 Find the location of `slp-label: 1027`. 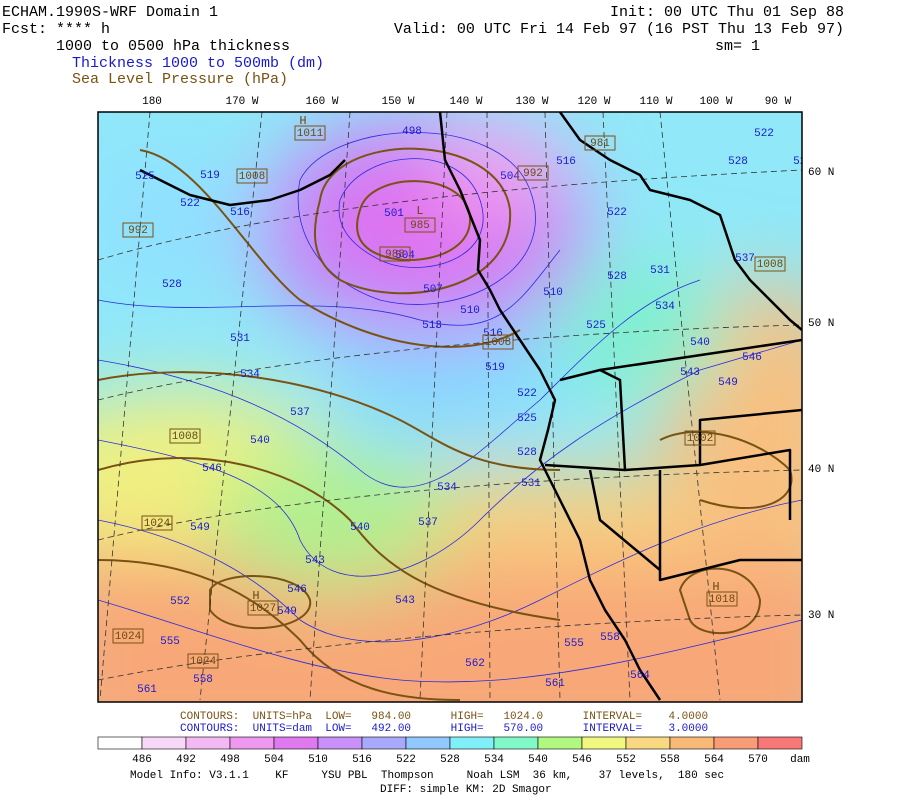

slp-label: 1027 is located at coordinates (263, 609).